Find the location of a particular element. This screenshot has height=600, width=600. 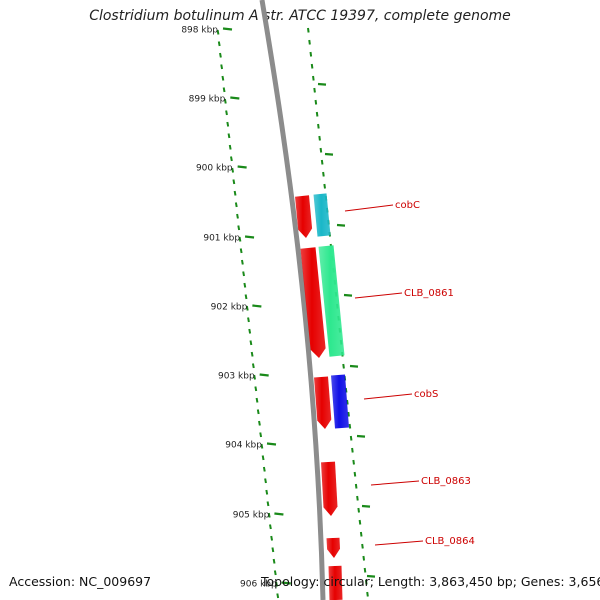

gene-label: CLB_0863 is located at coordinates (446, 481).